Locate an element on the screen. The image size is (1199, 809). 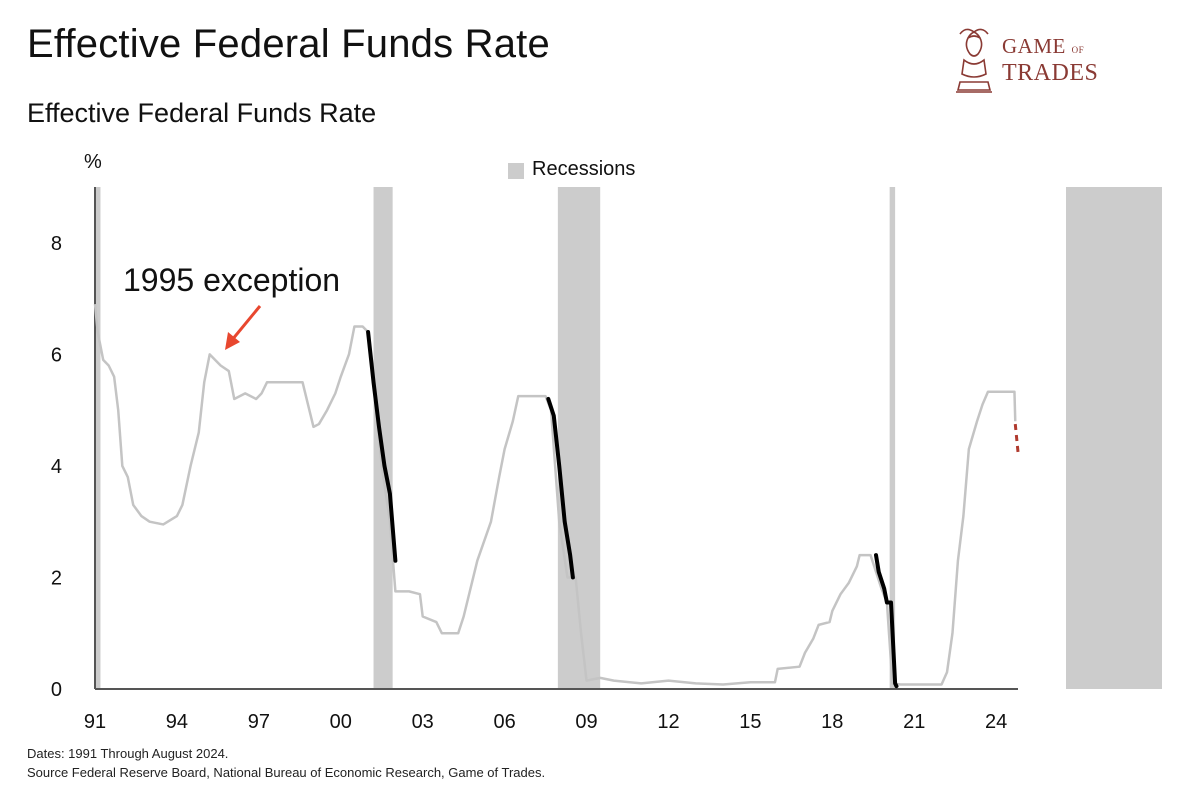
x-tick-label: 18 is located at coordinates (832, 722).